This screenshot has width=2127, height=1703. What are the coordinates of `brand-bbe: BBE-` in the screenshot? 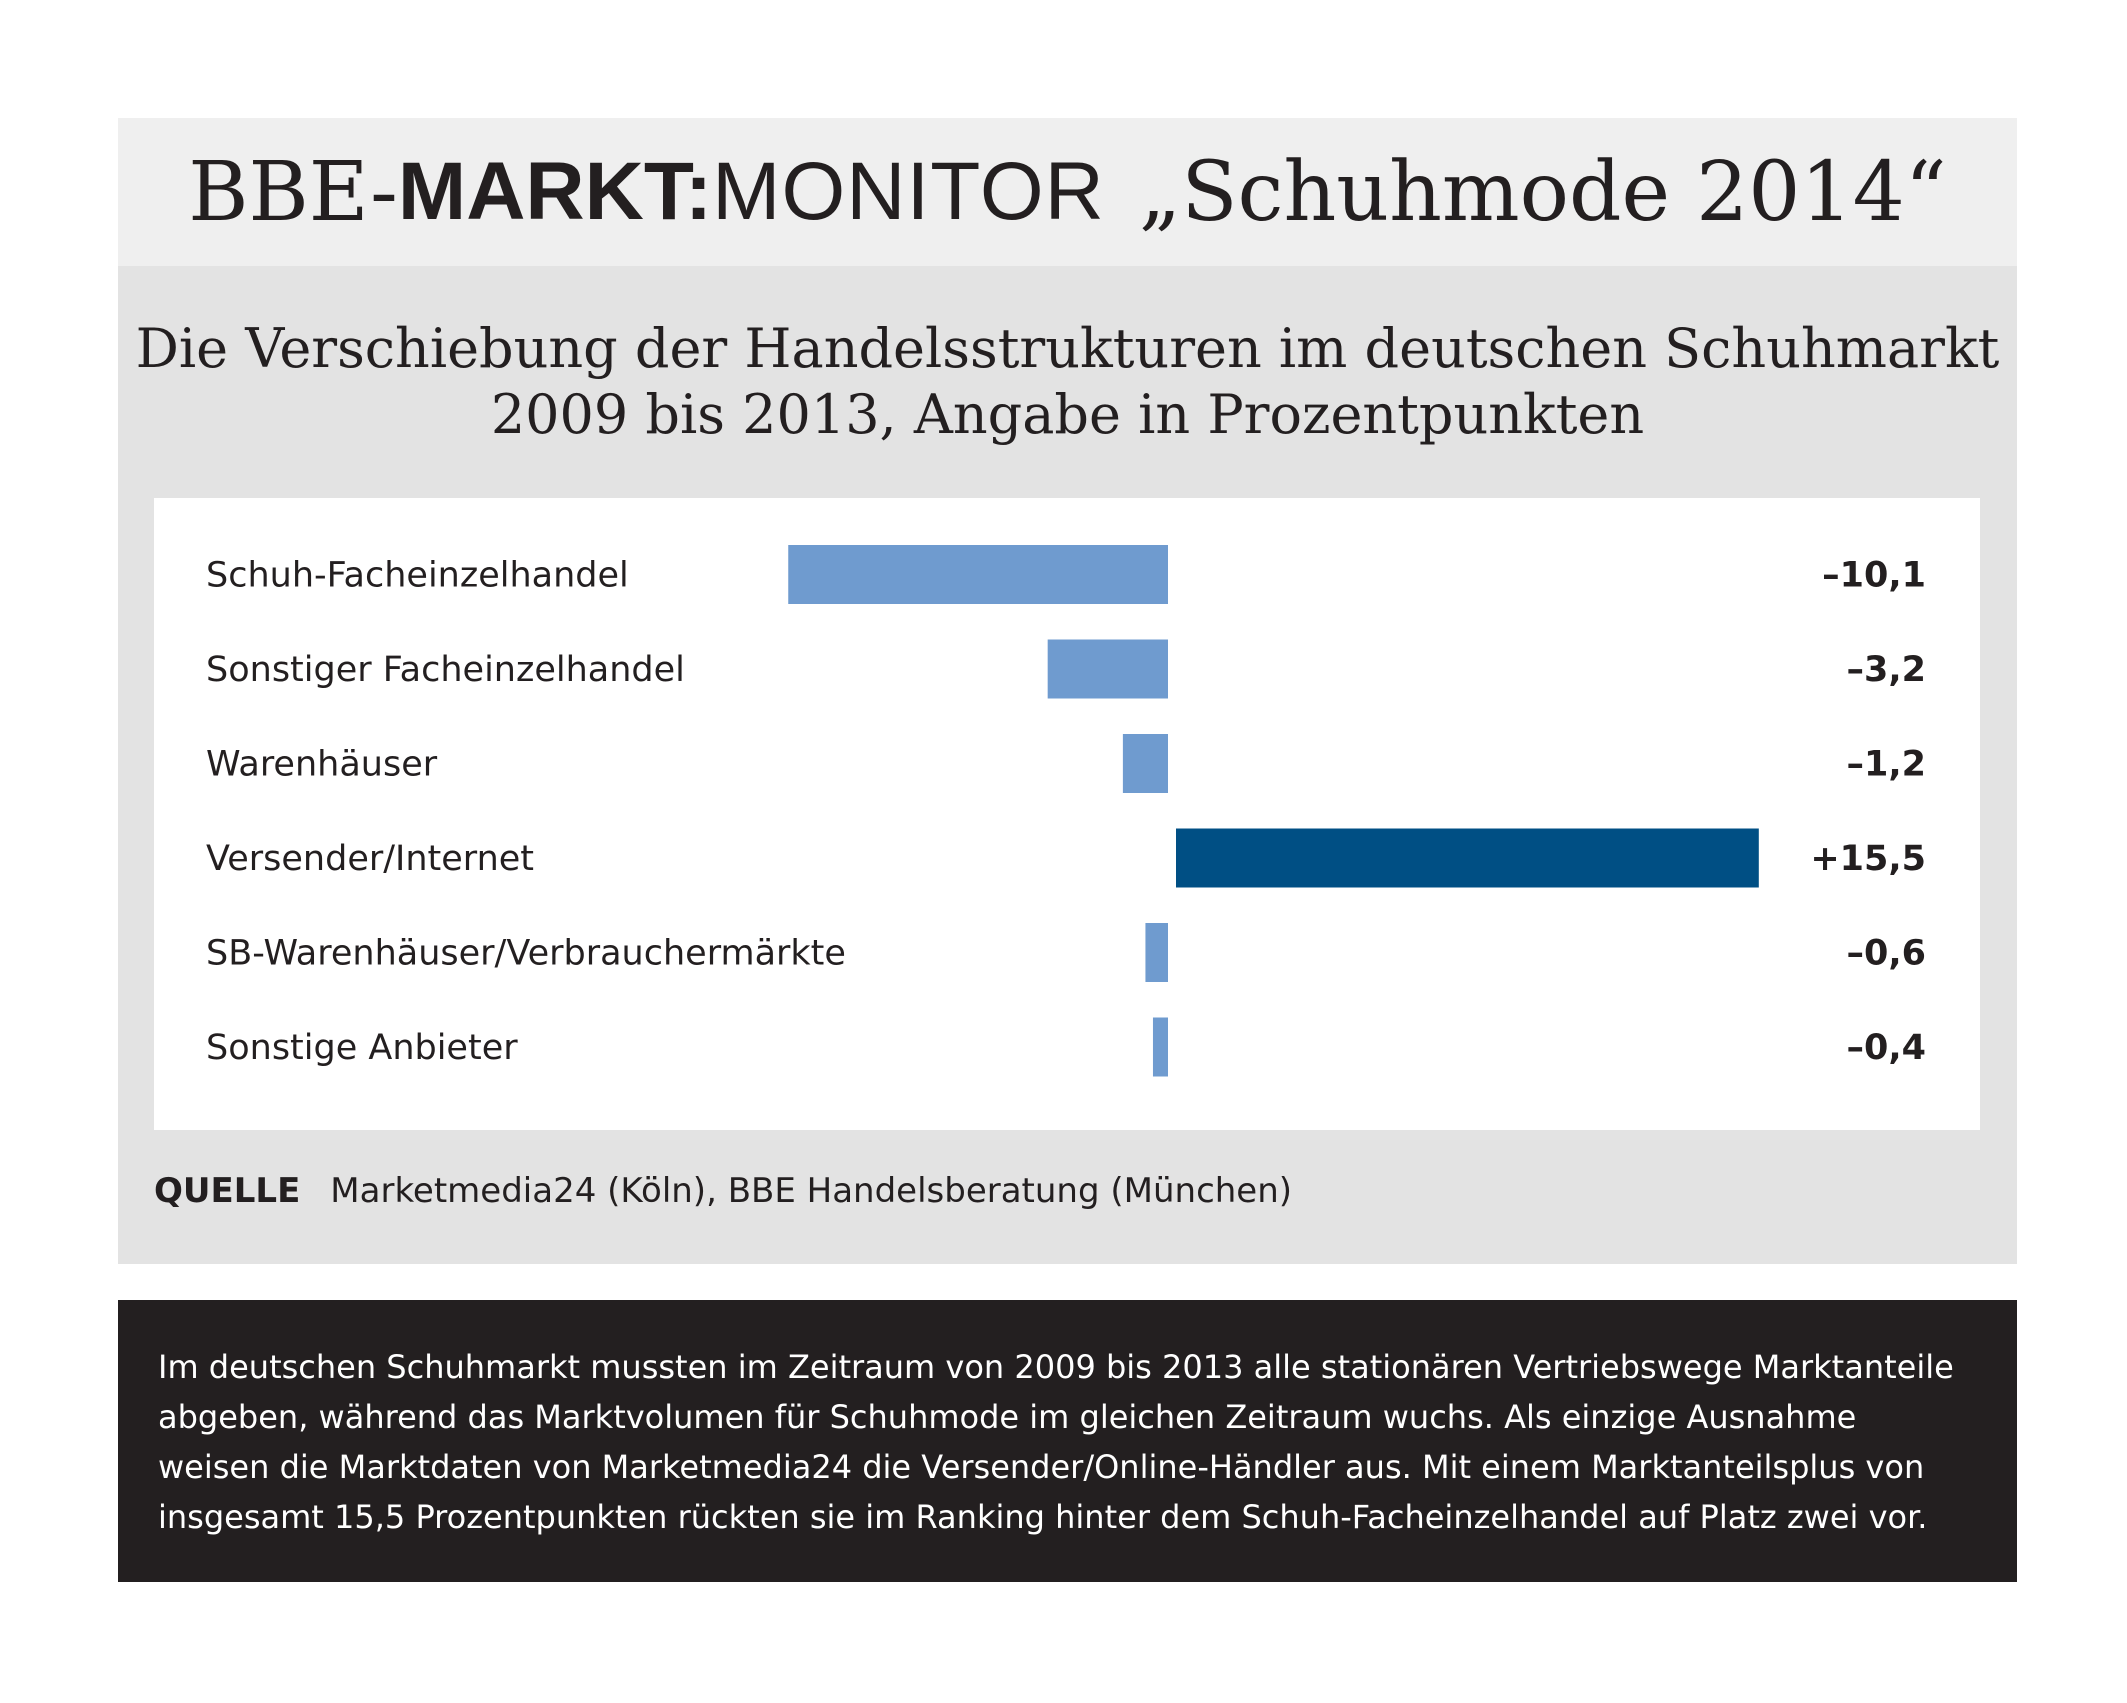 It's located at (293, 192).